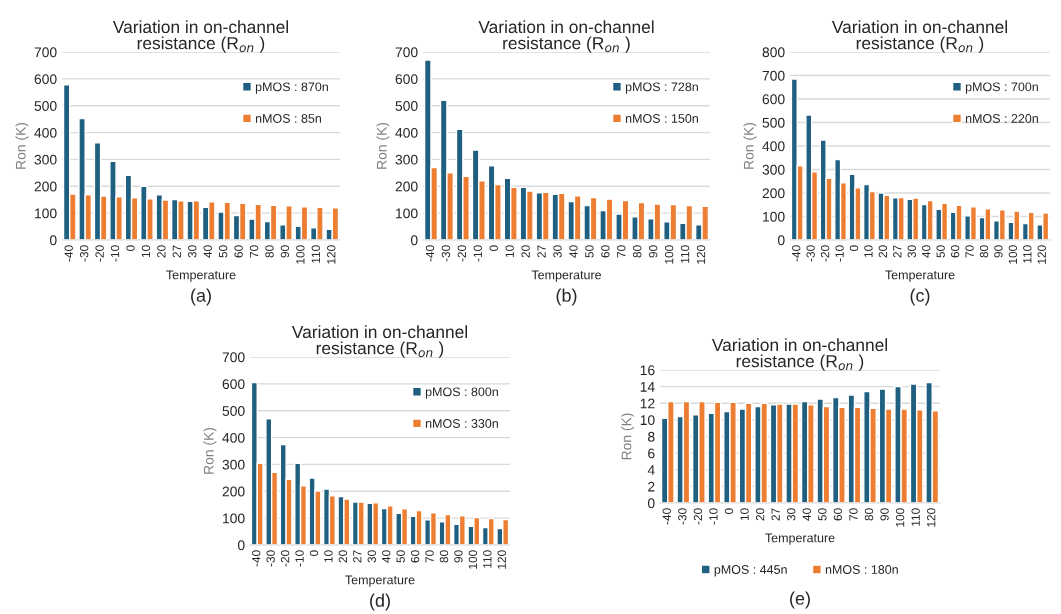 The width and height of the screenshot is (1061, 614). What do you see at coordinates (920, 297) in the screenshot?
I see `text: (c)` at bounding box center [920, 297].